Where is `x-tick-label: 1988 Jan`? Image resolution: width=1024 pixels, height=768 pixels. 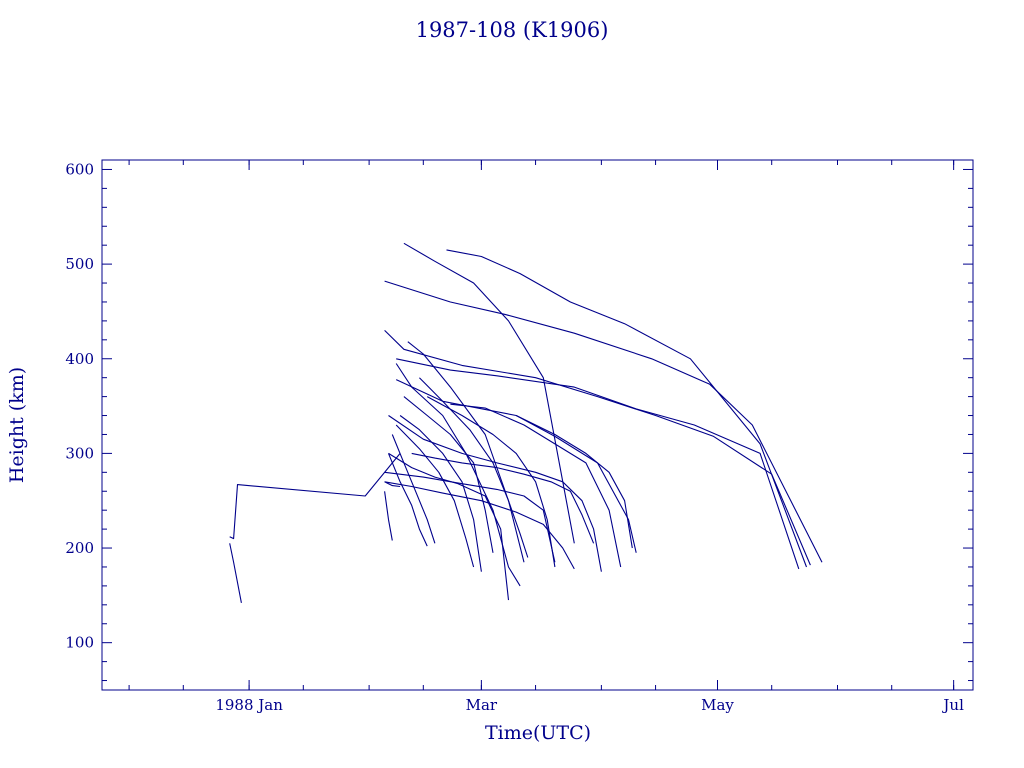 x-tick-label: 1988 Jan is located at coordinates (249, 705).